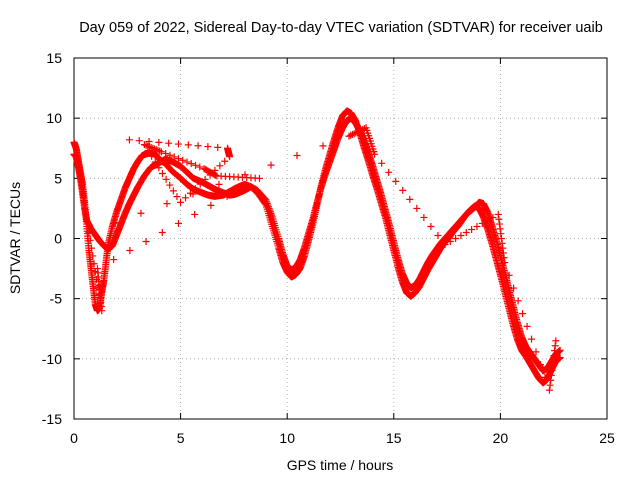  Describe the element at coordinates (560, 358) in the screenshot. I see `data-point-track-a` at that location.